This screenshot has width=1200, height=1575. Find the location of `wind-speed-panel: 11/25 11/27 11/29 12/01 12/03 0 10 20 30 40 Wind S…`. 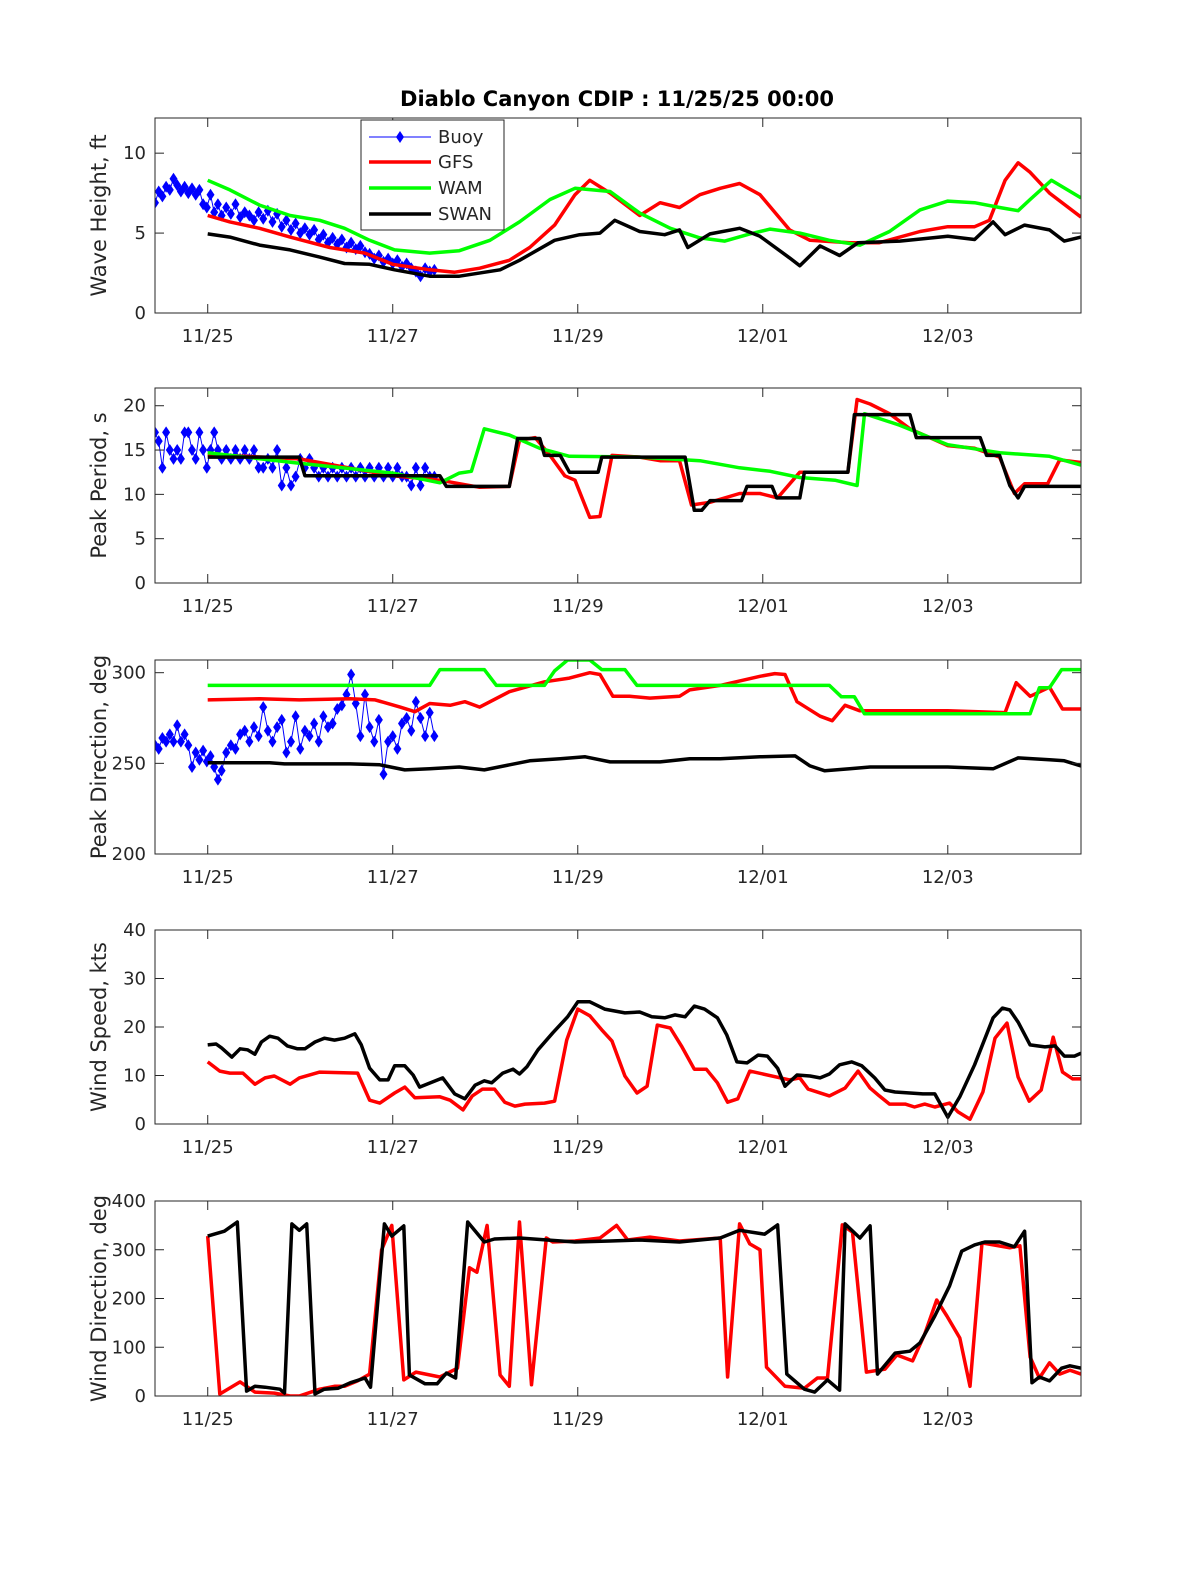

wind-speed-panel: 11/25 11/27 11/29 12/01 12/03 0 10 20 30 40 Wind S… is located at coordinates (584, 1039).